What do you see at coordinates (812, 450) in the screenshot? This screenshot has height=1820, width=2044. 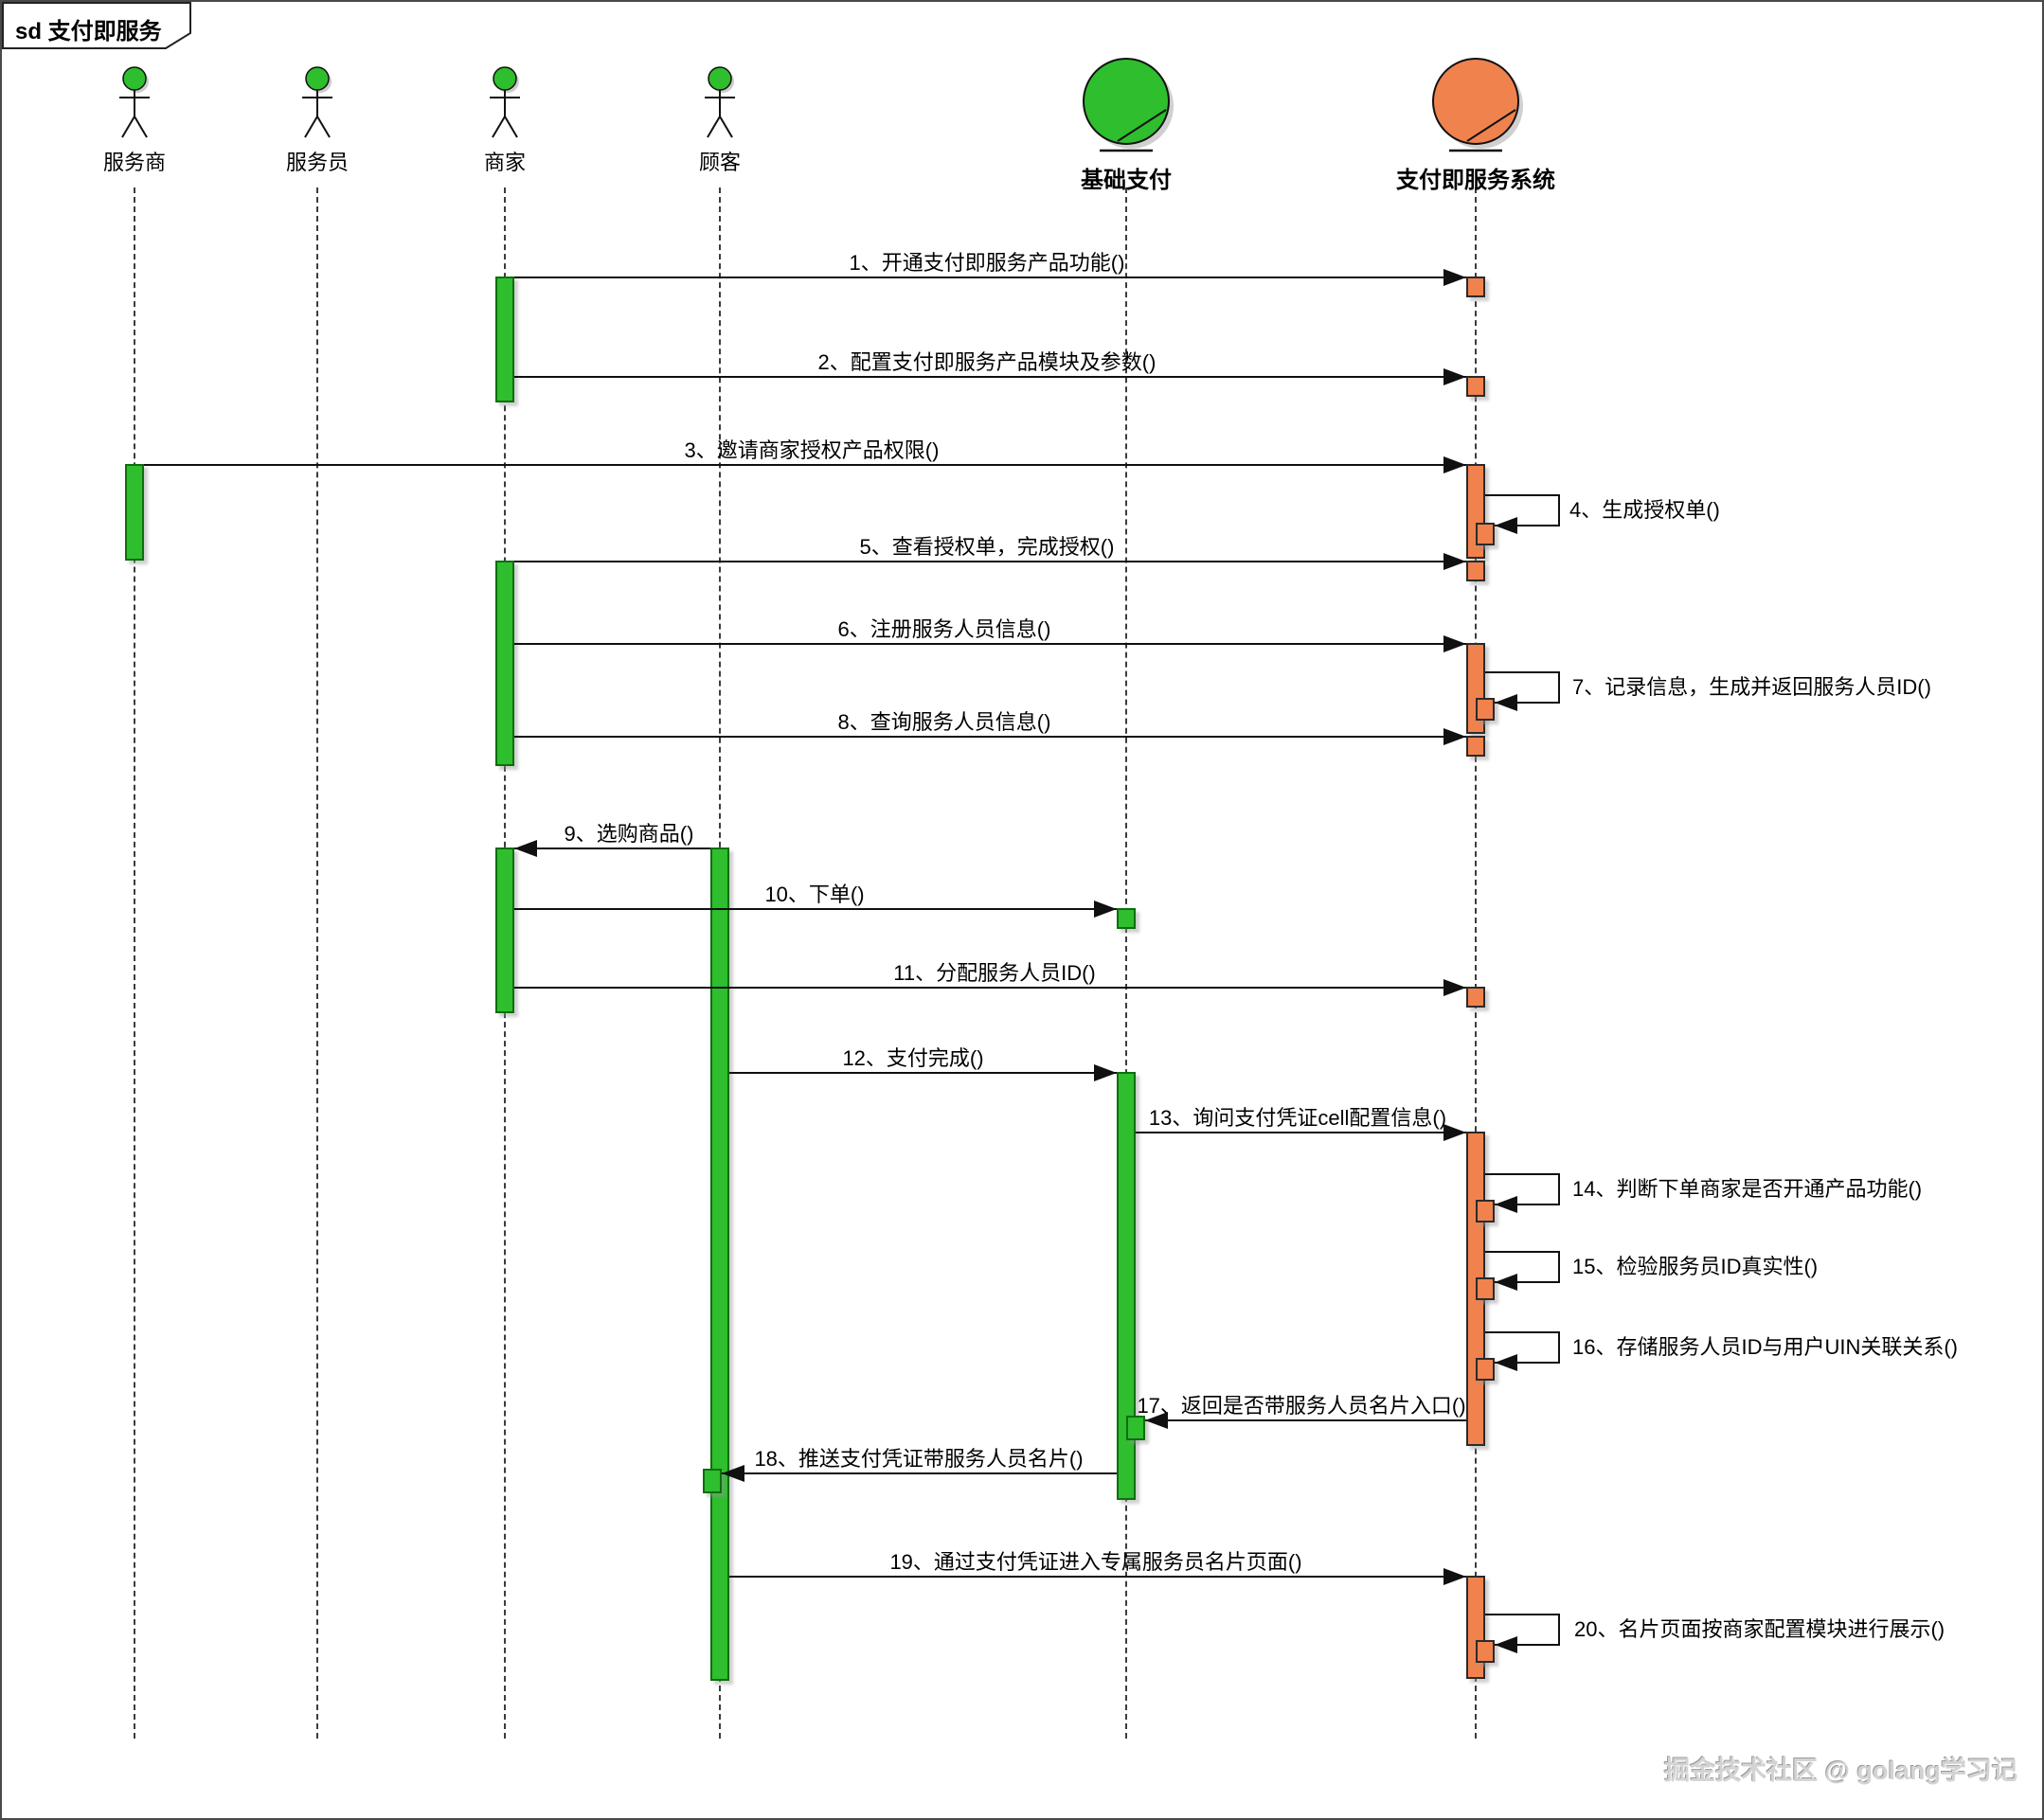 I see `message-3-label: 3、邀请商家授权产品权限()` at bounding box center [812, 450].